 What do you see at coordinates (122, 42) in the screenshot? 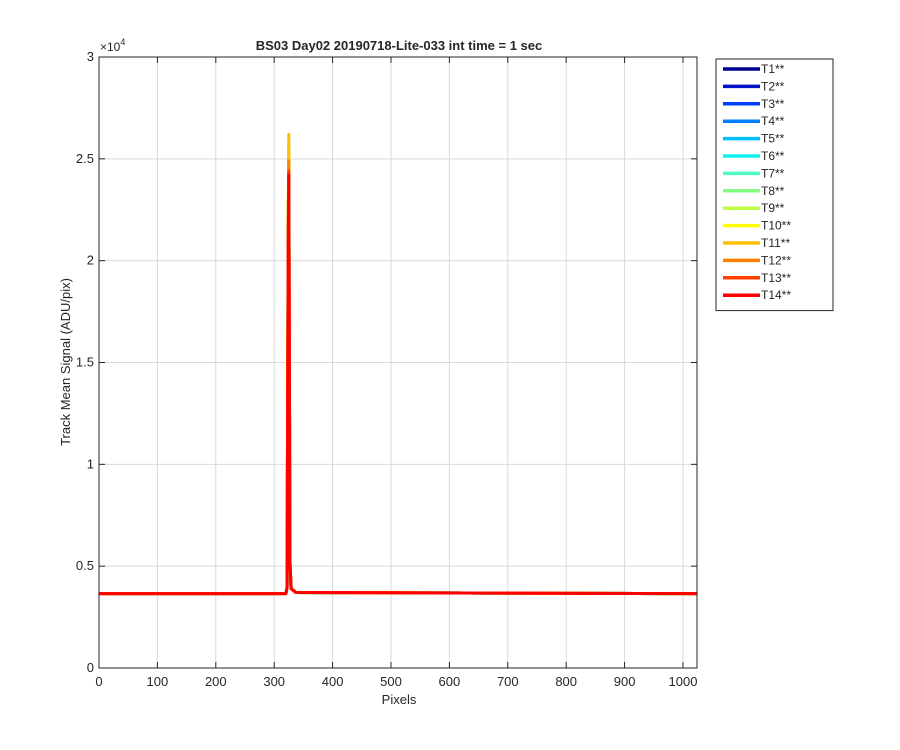
I see `y-exponent-power: 4` at bounding box center [122, 42].